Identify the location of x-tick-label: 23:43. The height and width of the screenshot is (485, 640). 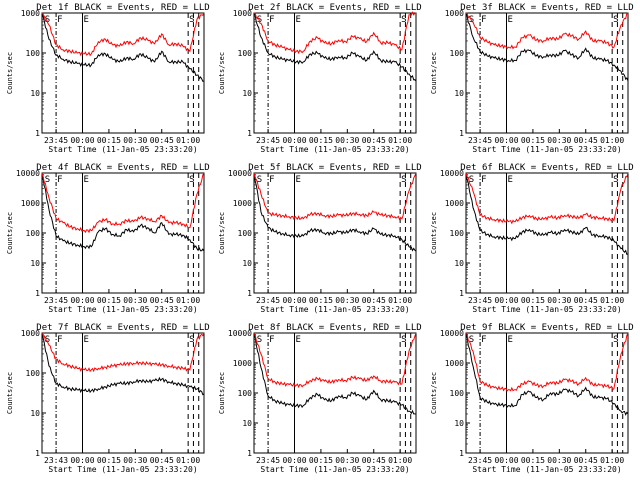
(56, 460).